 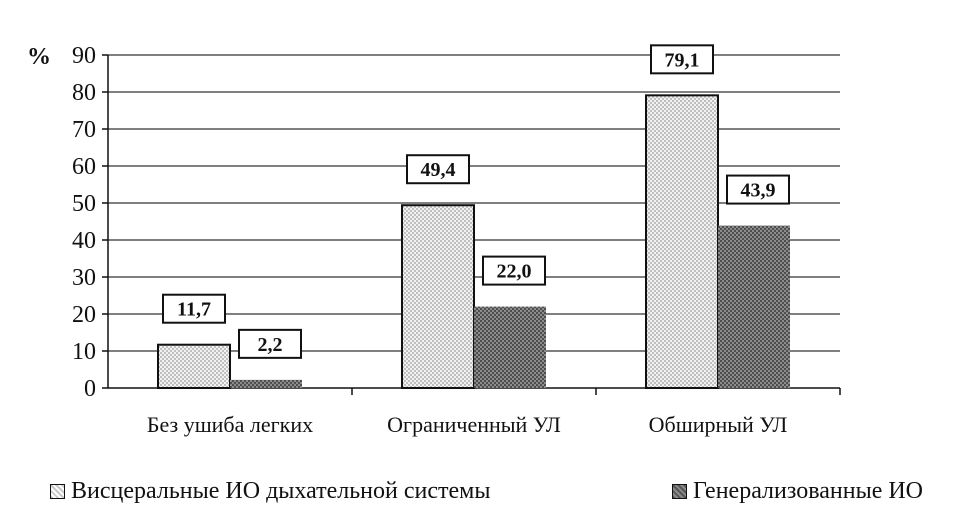 I want to click on y-tick-label: 50, so click(x=84, y=204).